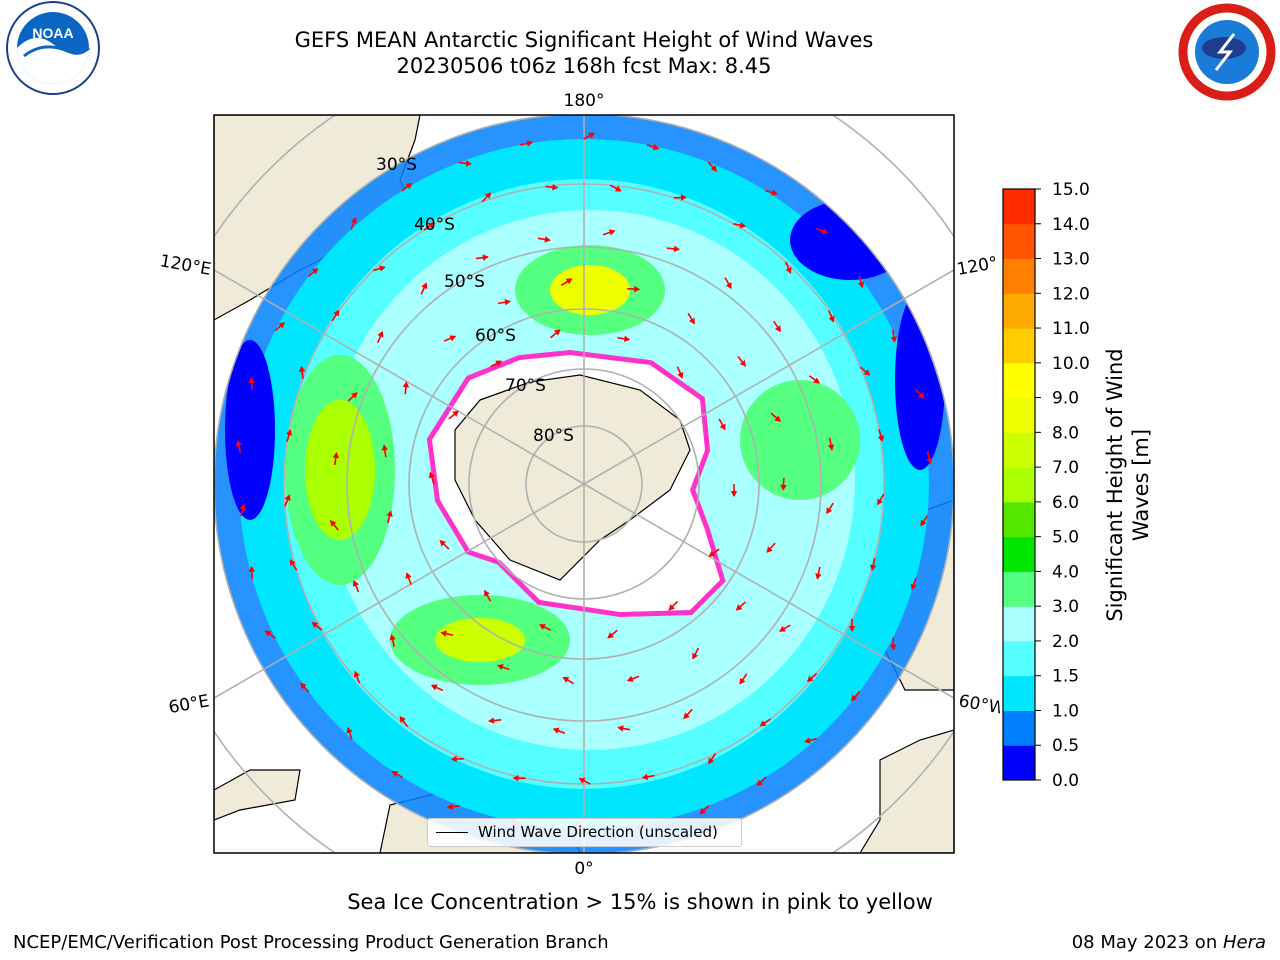 Image resolution: width=1280 pixels, height=960 pixels. I want to click on nws-logo-icon, so click(1227, 52).